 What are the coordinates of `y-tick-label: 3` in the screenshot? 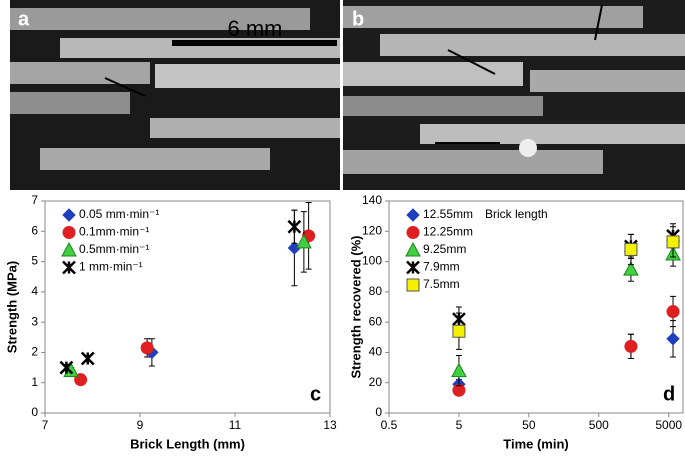 It's located at (34, 321).